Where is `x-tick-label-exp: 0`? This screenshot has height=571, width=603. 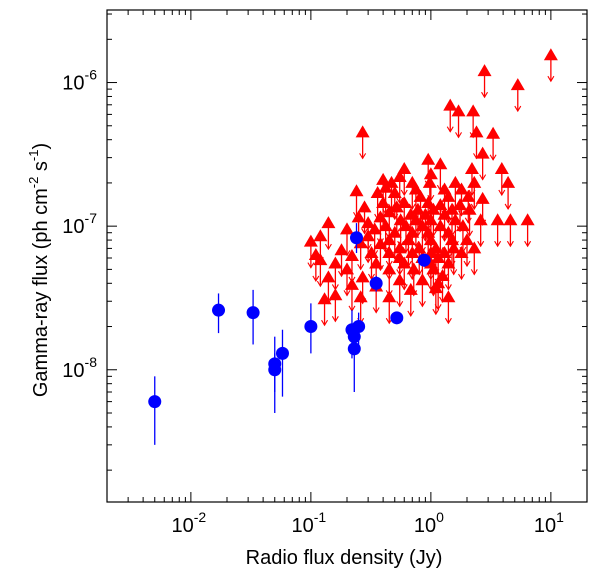
x-tick-label-exp: 0 is located at coordinates (440, 517).